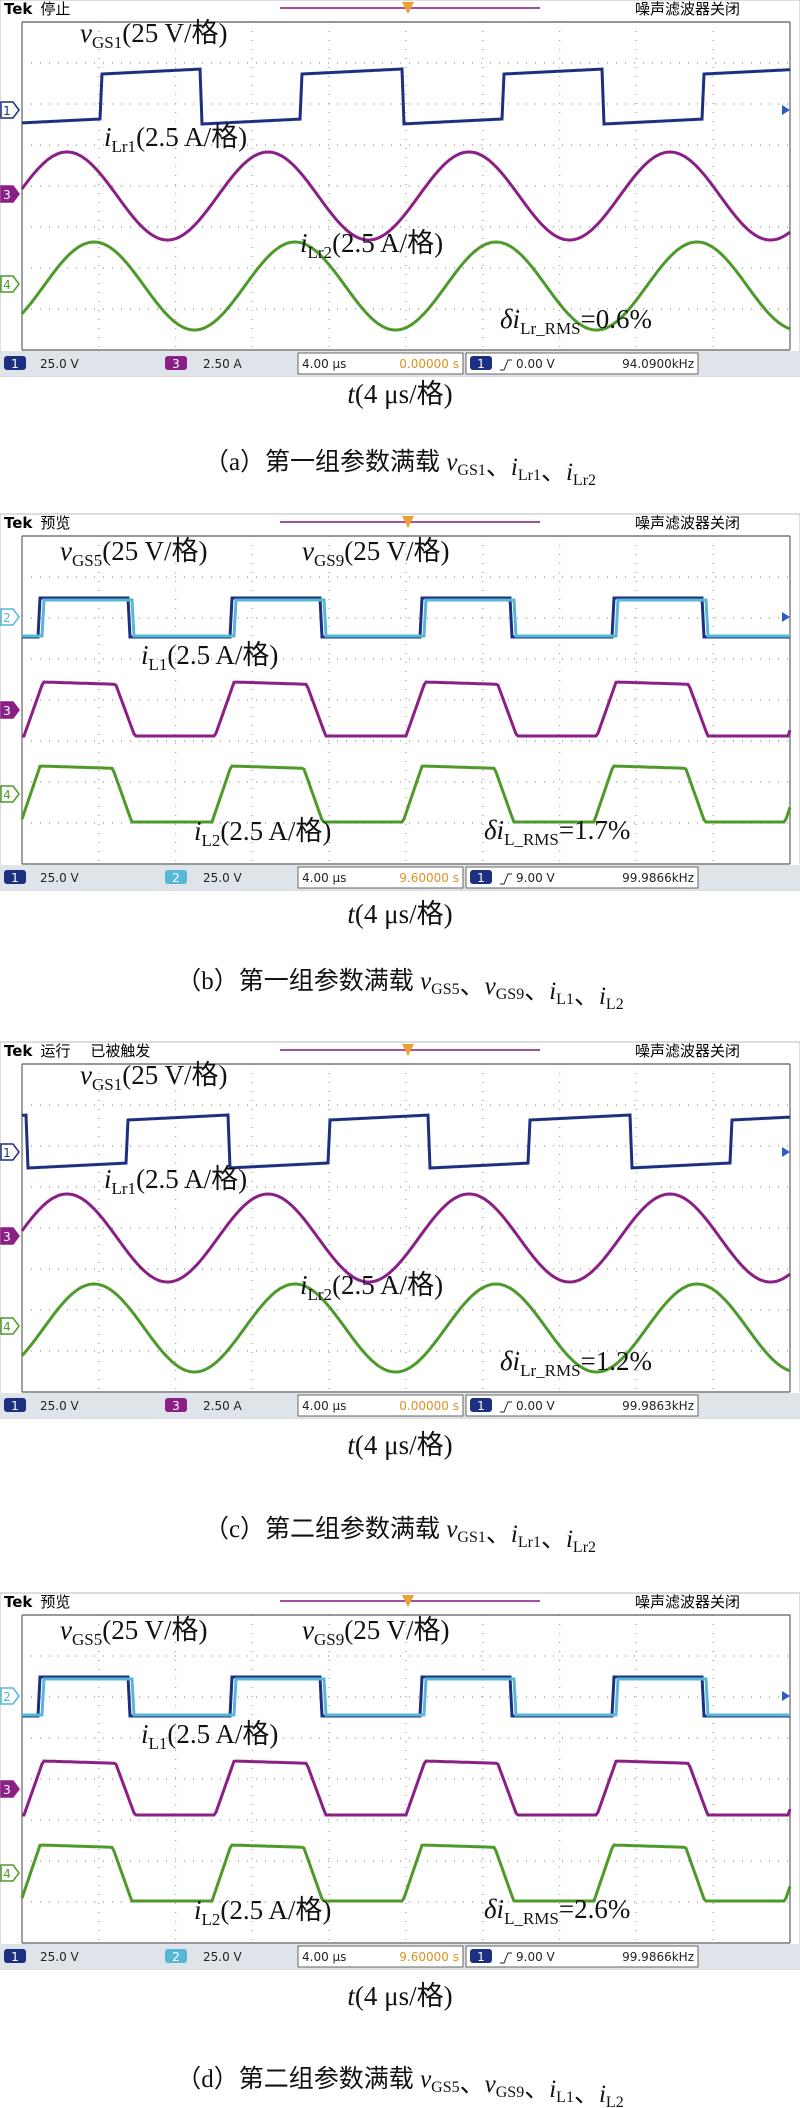 This screenshot has width=800, height=2108. What do you see at coordinates (408, 1050) in the screenshot?
I see `trigger-position` at bounding box center [408, 1050].